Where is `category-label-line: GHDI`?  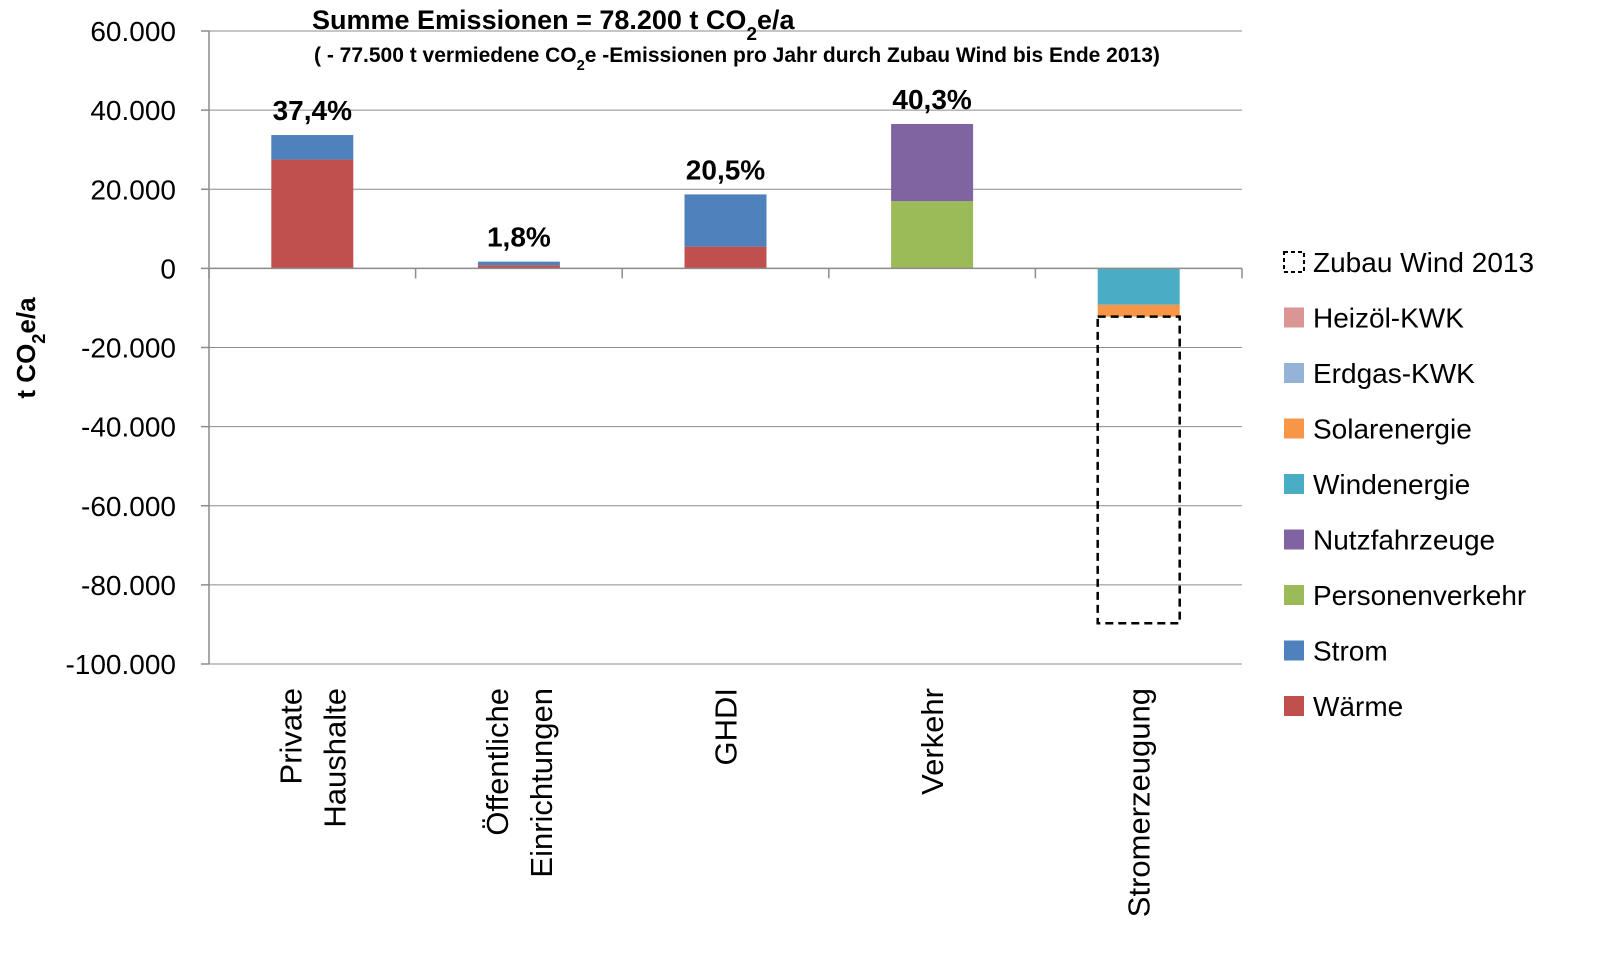 category-label-line: GHDI is located at coordinates (726, 727).